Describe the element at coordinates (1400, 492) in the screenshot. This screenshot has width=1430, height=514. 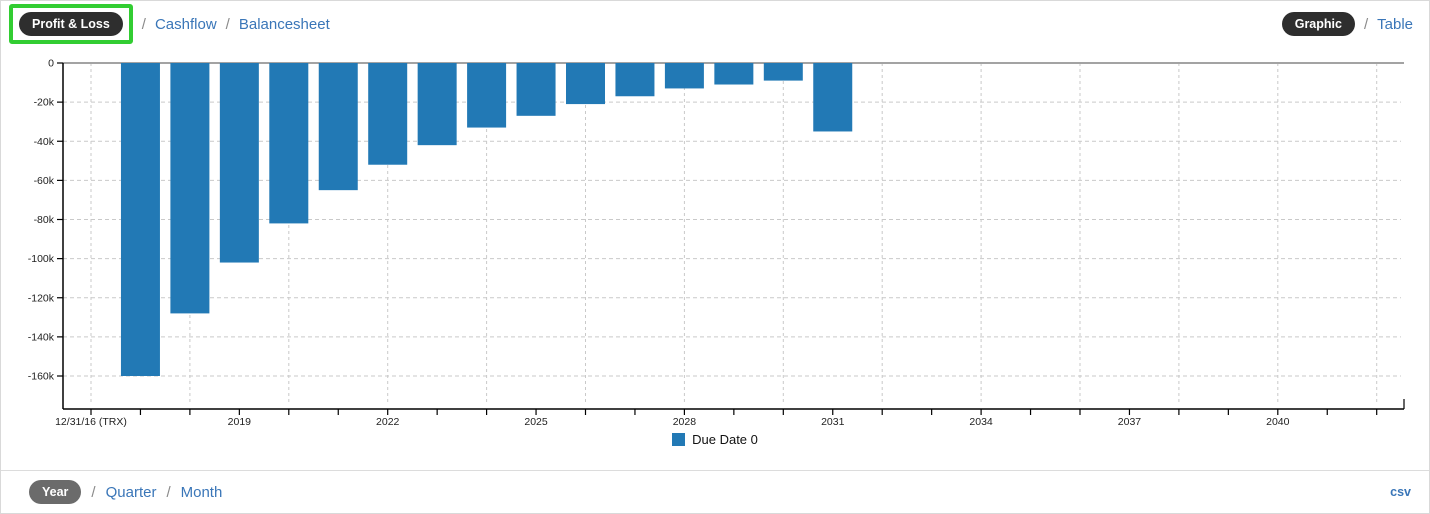
I see `csv-export-link: csv` at that location.